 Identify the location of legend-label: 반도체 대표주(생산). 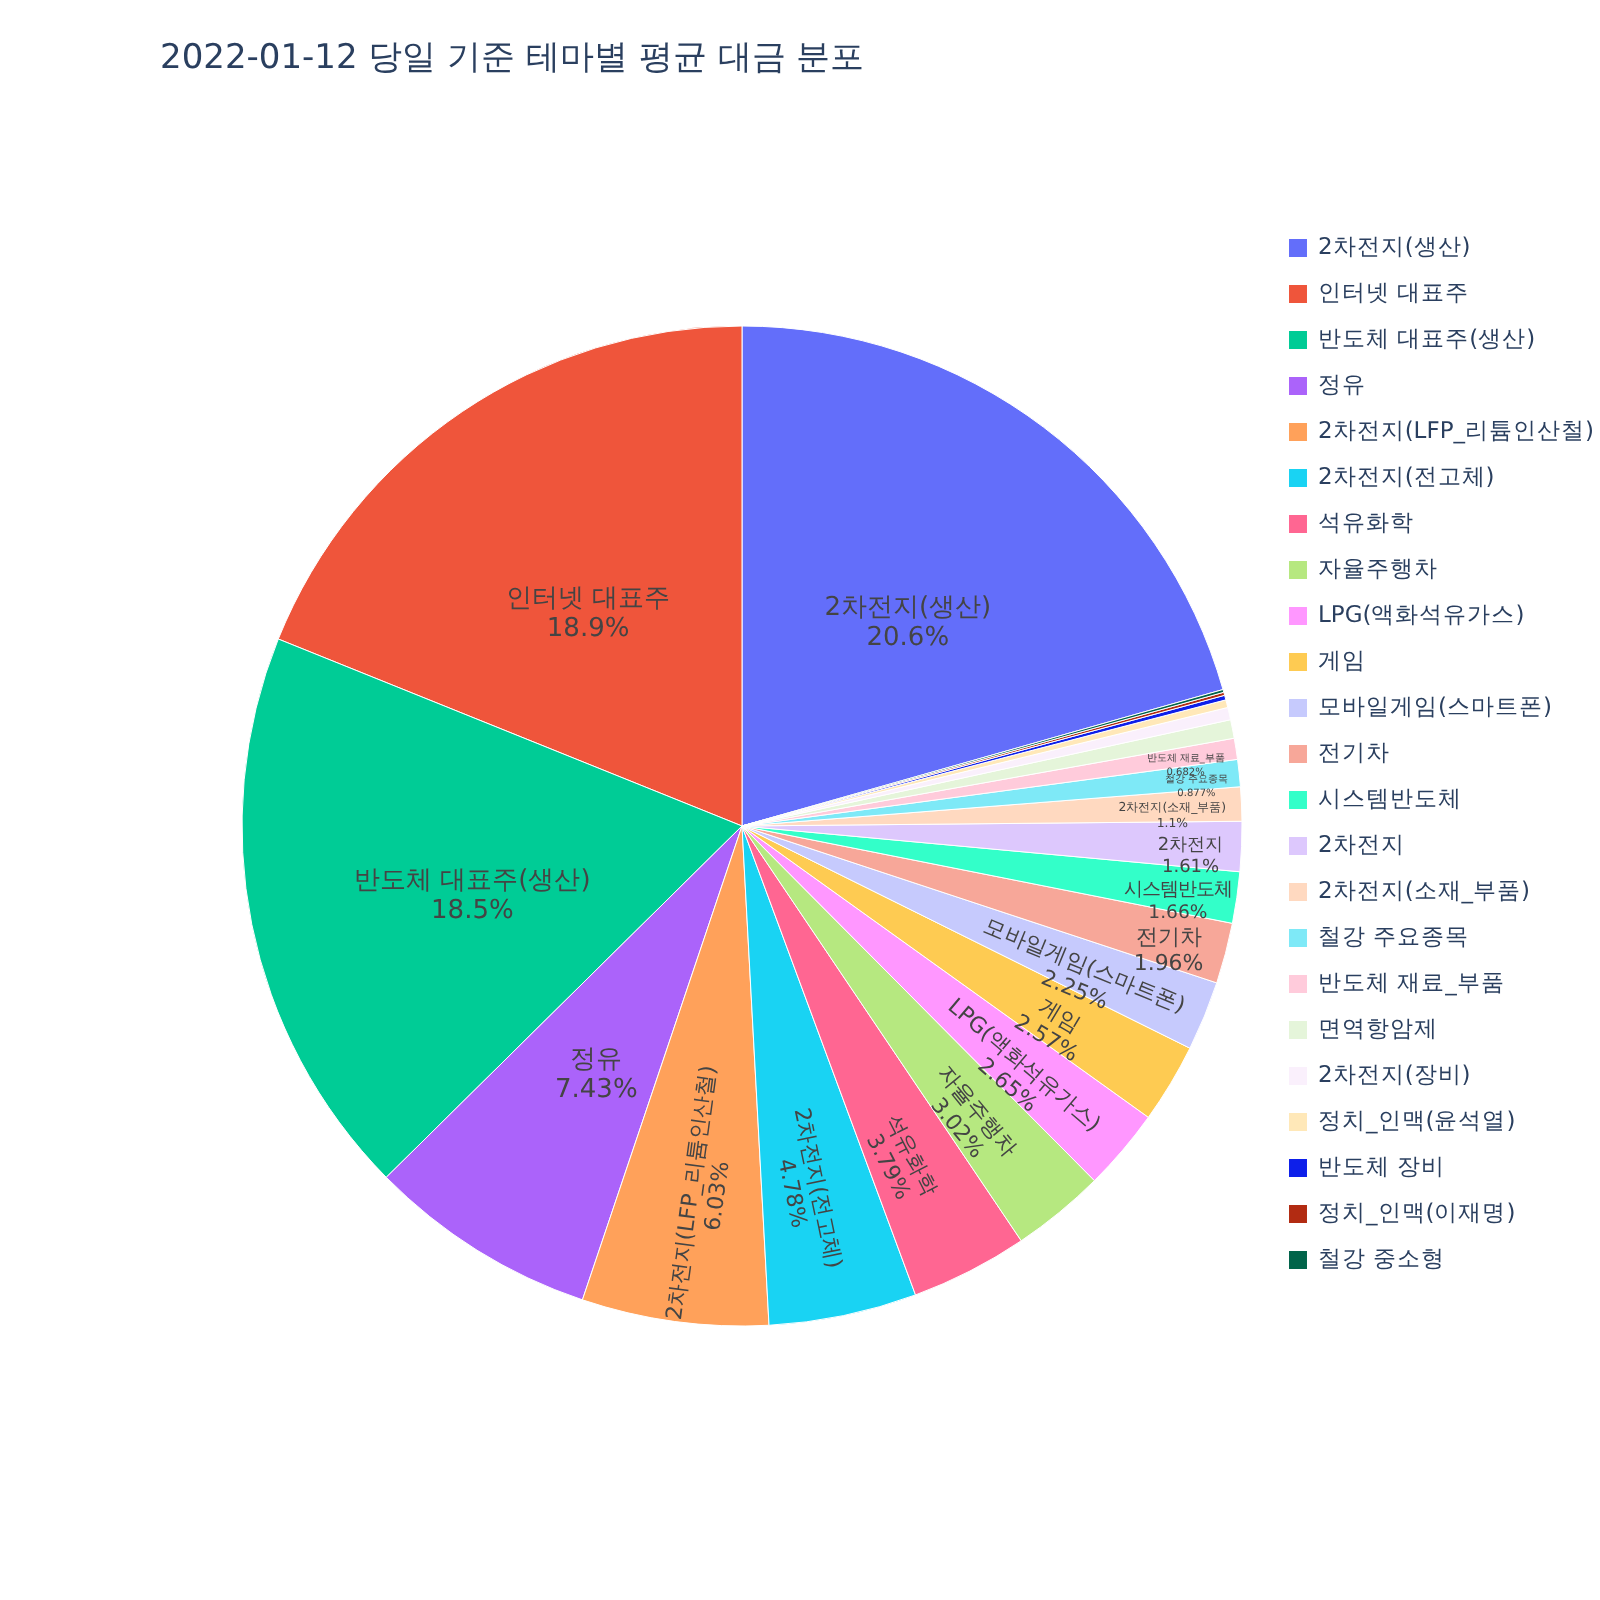
(1427, 338).